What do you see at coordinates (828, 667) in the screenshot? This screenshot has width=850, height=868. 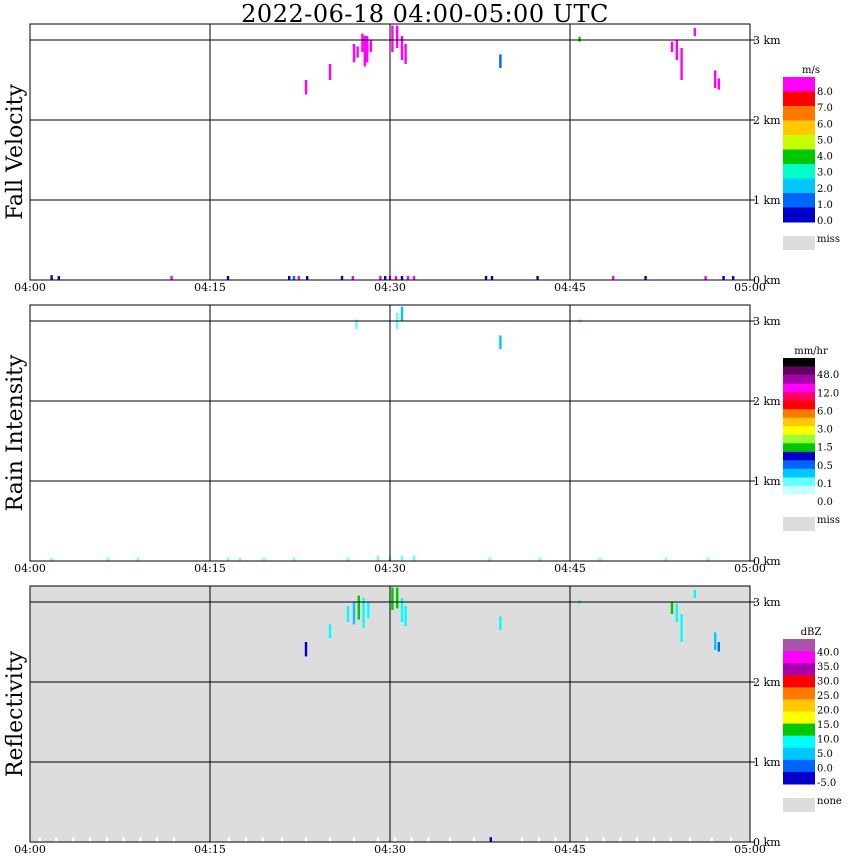 I see `legend-label: 35.0` at bounding box center [828, 667].